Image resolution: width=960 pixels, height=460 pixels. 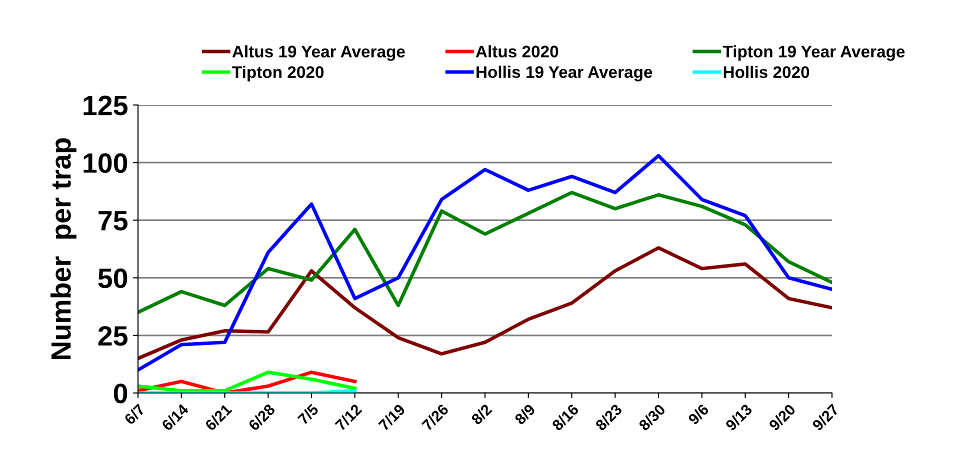 I want to click on legend-label: Altus 19 Year Average, so click(x=318, y=53).